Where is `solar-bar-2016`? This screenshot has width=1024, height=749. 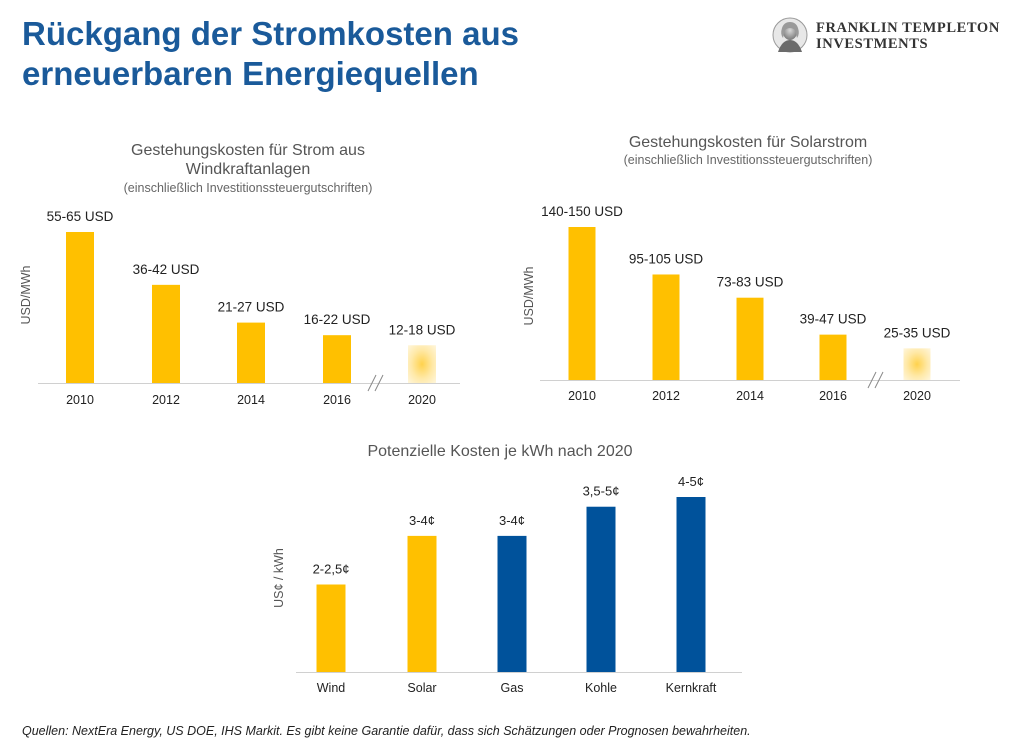
solar-bar-2016 is located at coordinates (833, 357).